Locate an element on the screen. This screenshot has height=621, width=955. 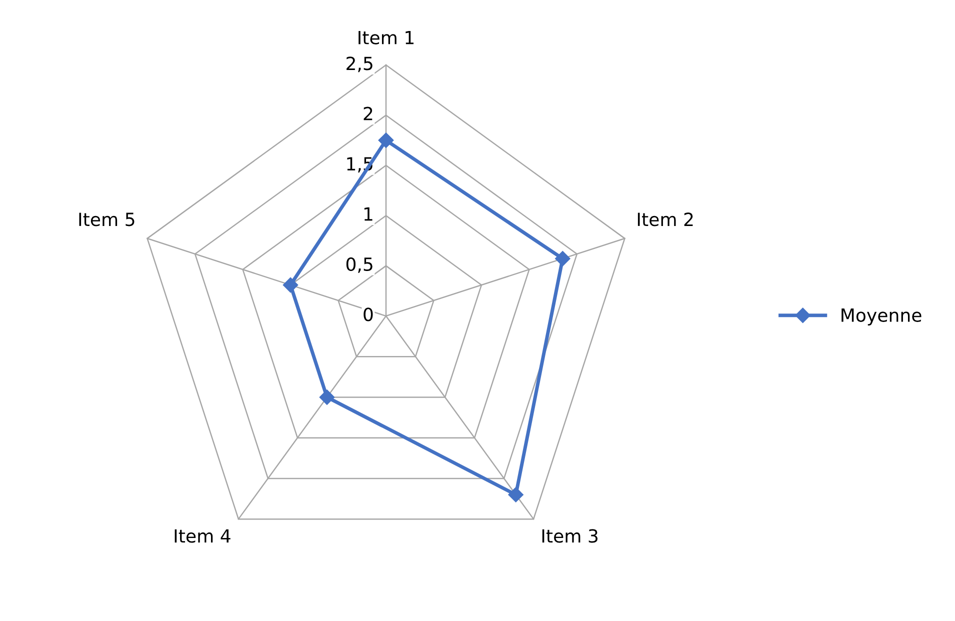
spoke-label: Item 4 is located at coordinates (202, 536).